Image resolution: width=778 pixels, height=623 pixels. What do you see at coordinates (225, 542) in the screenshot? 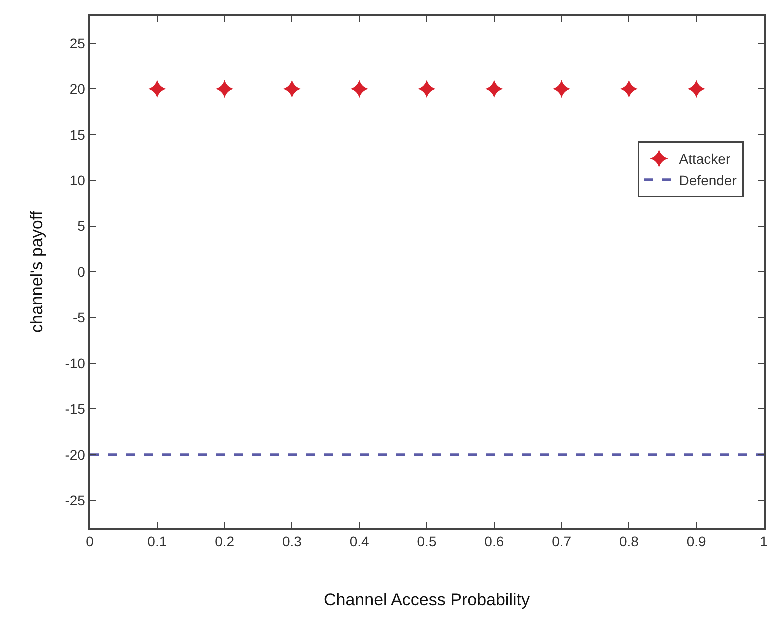
I see `x-tick-label: 0.2` at bounding box center [225, 542].